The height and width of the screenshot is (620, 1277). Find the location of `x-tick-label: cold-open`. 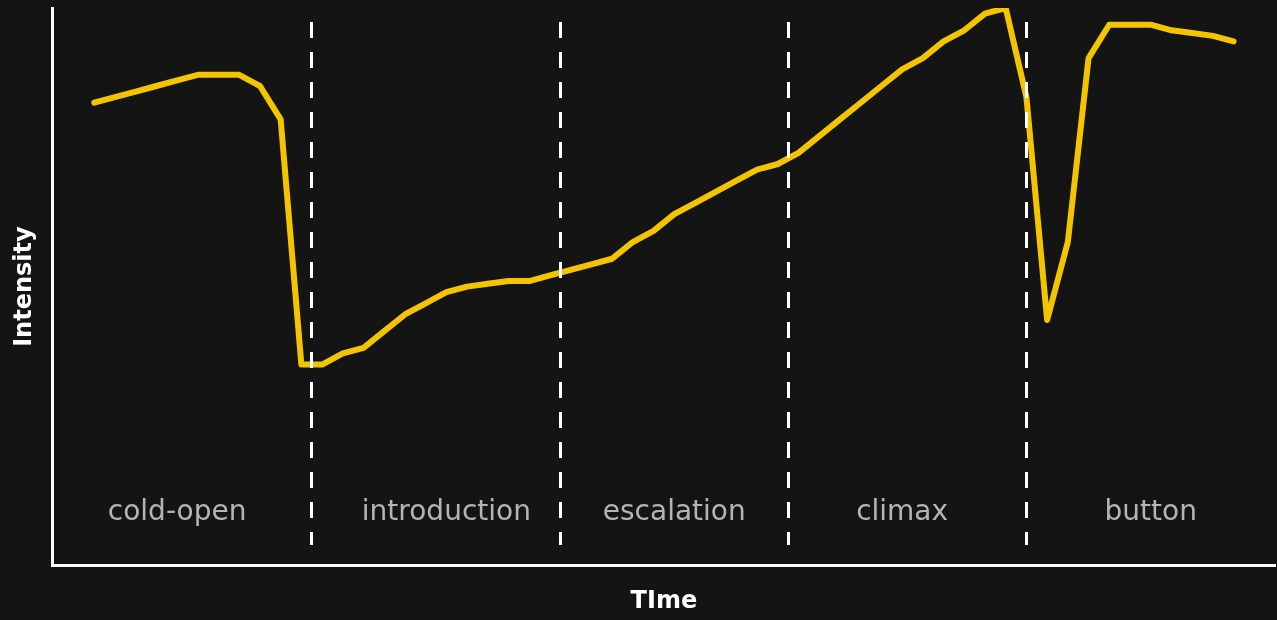

x-tick-label: cold-open is located at coordinates (177, 511).